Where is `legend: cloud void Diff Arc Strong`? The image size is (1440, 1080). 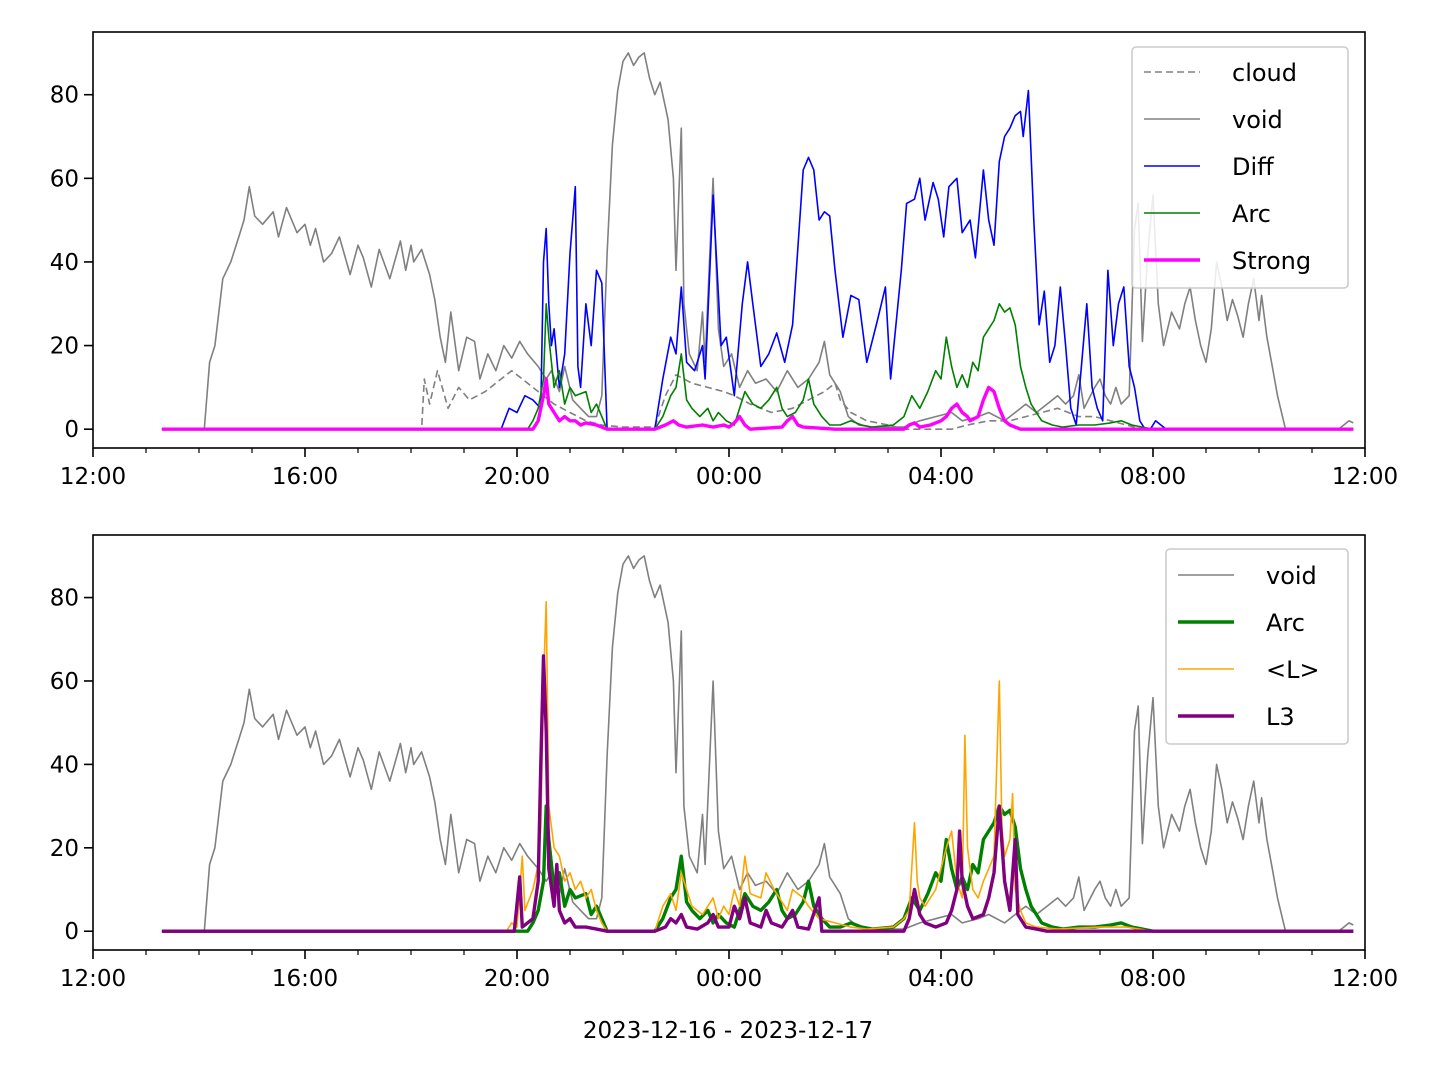
legend: cloud void Diff Arc Strong is located at coordinates (1240, 167).